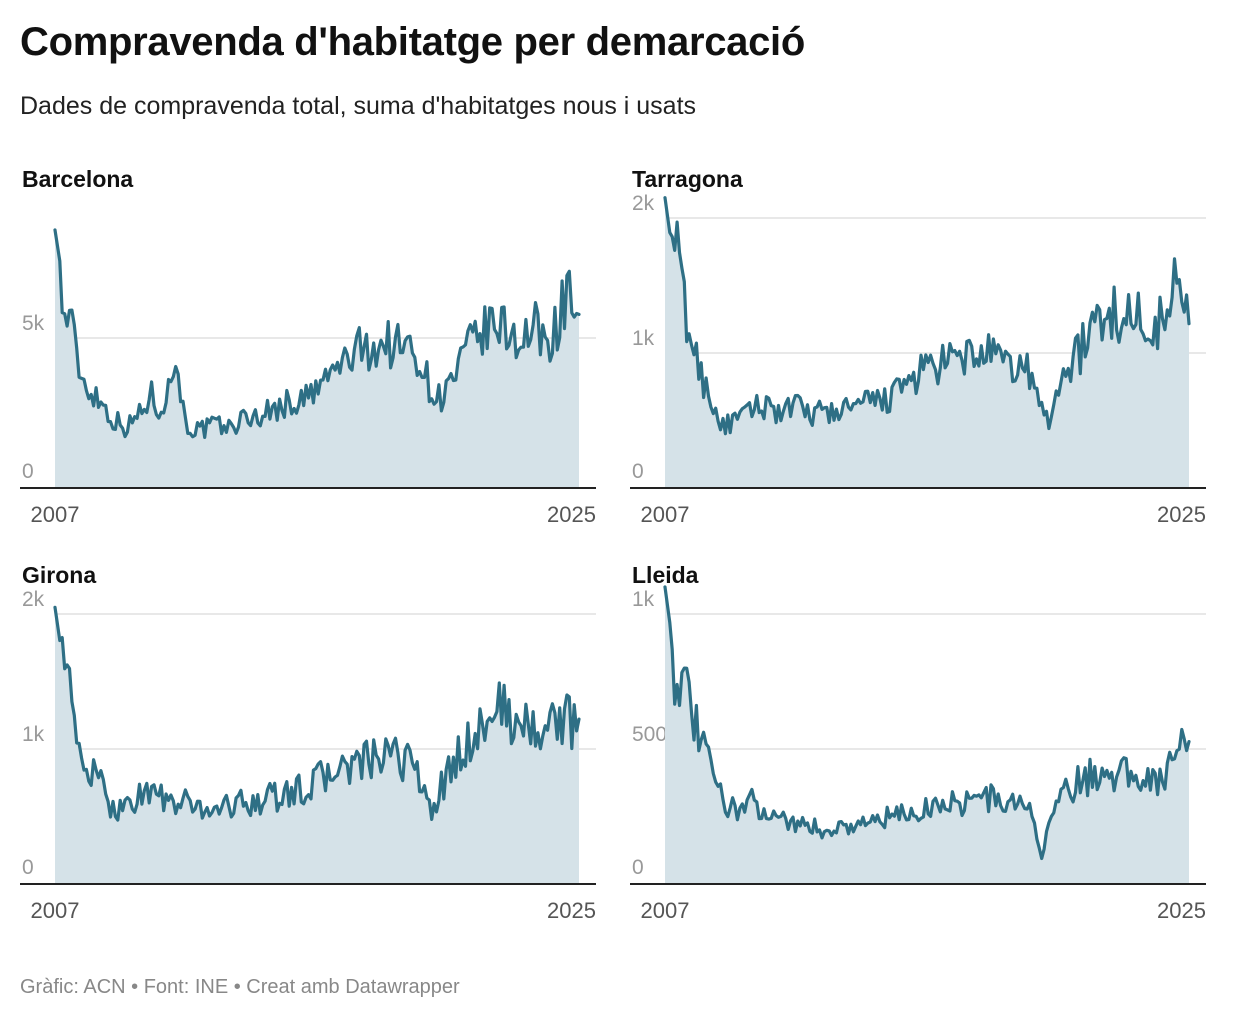 Image resolution: width=1240 pixels, height=1022 pixels. I want to click on panel-title-girona: Girona, so click(59, 575).